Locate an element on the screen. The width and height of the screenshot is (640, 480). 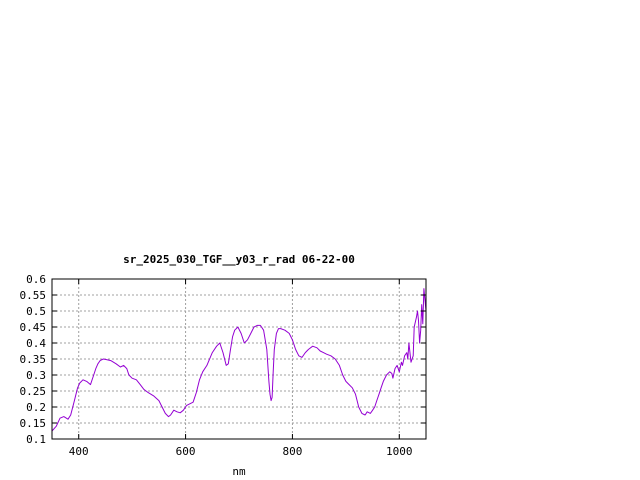
y-tick-label-9: 0.55 is located at coordinates (33, 295).